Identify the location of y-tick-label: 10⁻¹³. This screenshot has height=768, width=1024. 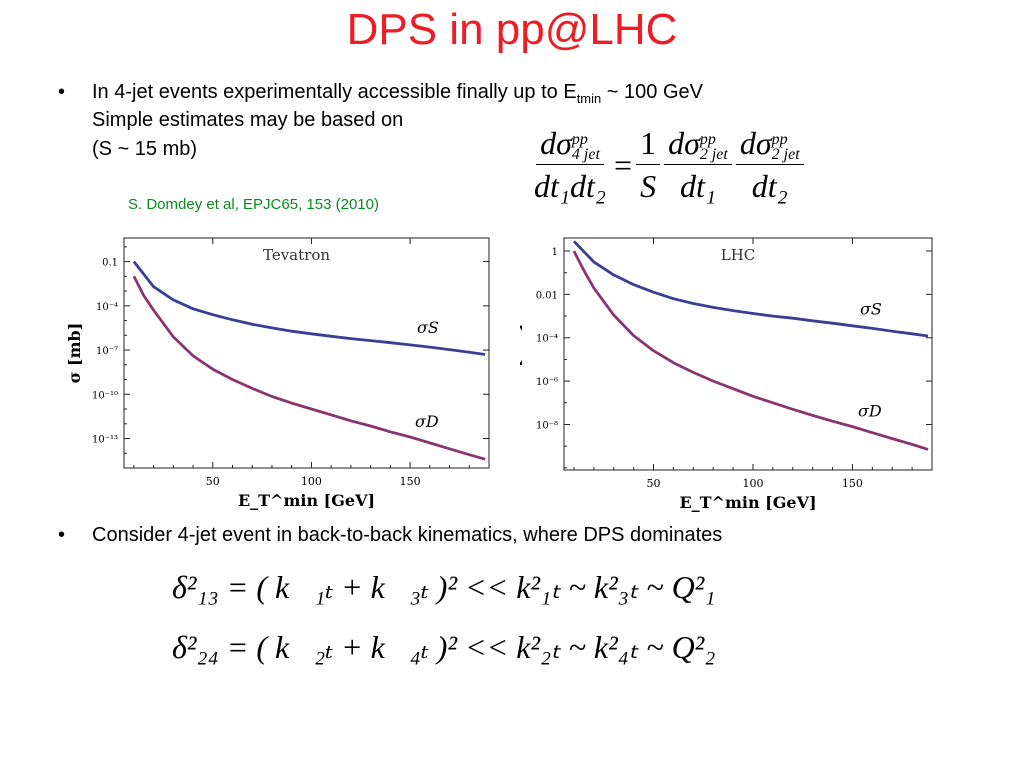
(105, 440).